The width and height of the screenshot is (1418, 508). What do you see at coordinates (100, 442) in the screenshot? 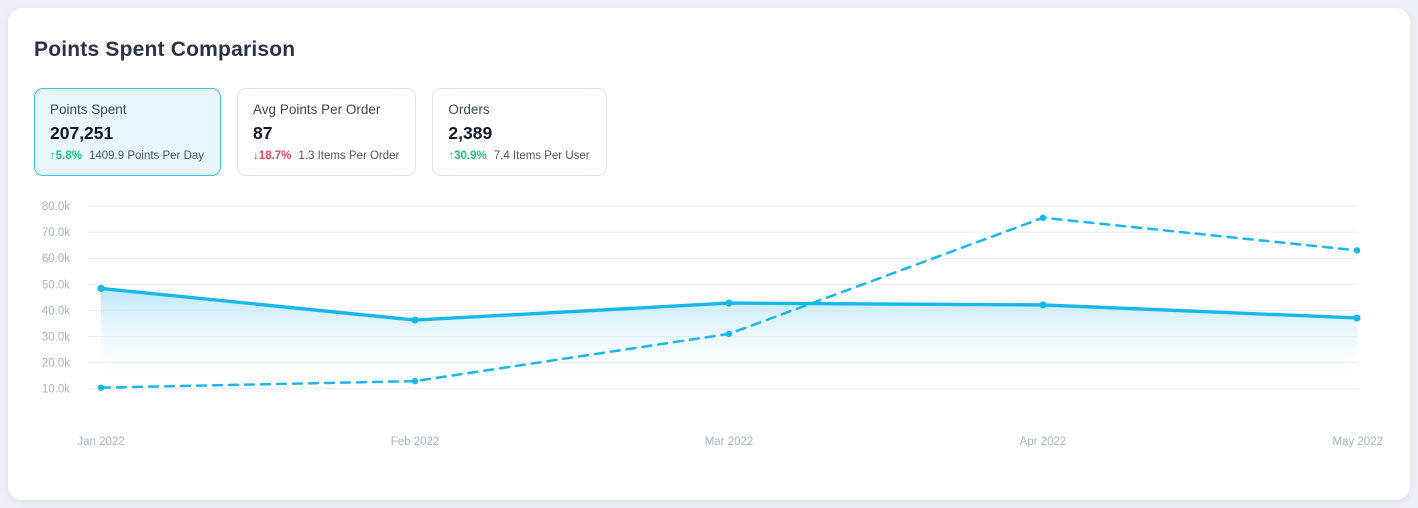
I see `x-axis-tick-label: Jan 2022` at bounding box center [100, 442].